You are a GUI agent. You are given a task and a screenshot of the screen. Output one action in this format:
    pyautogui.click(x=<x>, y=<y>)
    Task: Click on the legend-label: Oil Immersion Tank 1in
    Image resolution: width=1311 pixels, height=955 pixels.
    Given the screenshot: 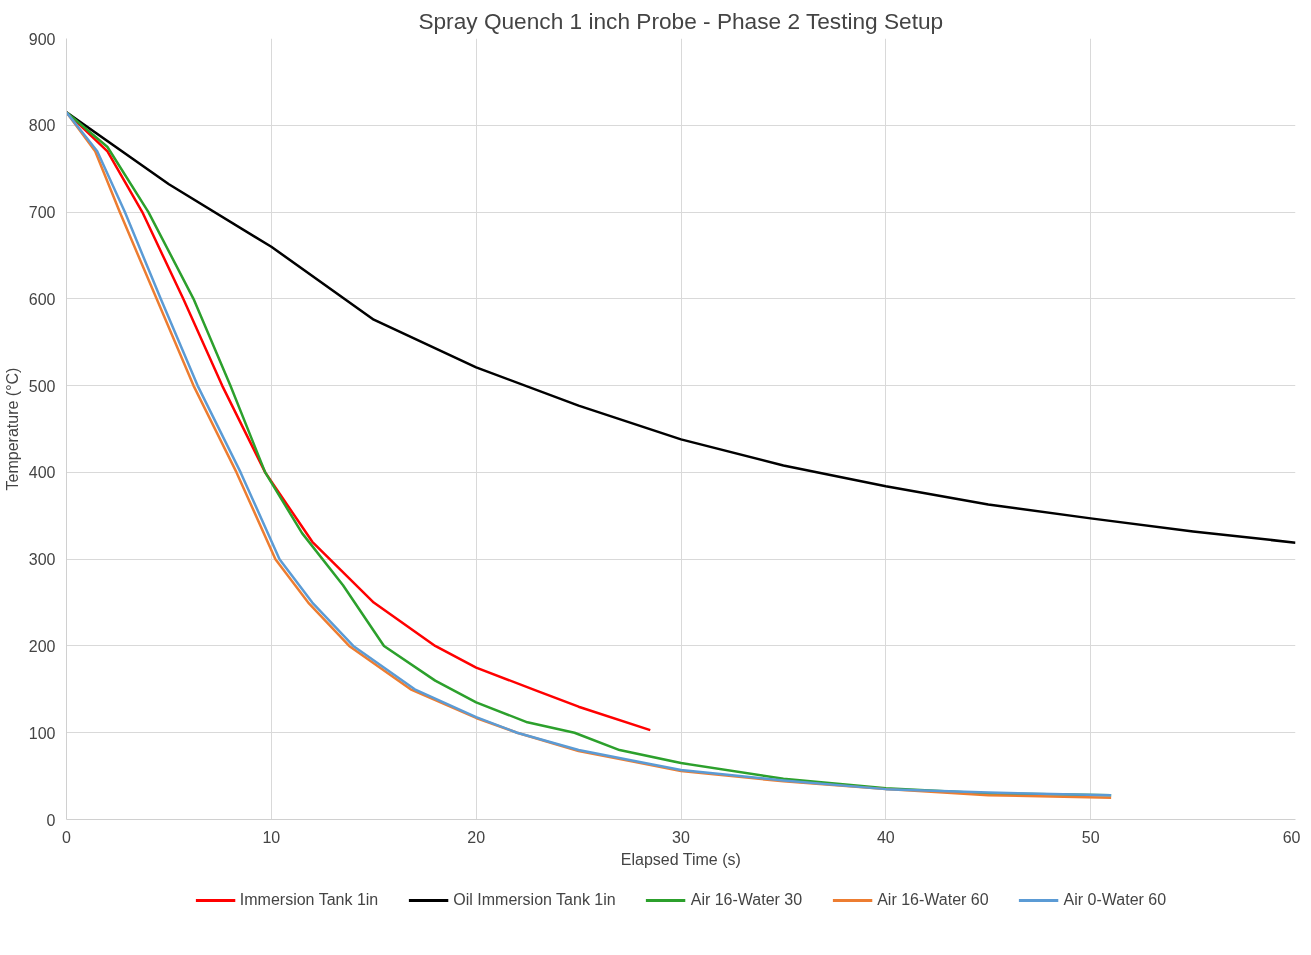 What is the action you would take?
    pyautogui.click(x=534, y=900)
    